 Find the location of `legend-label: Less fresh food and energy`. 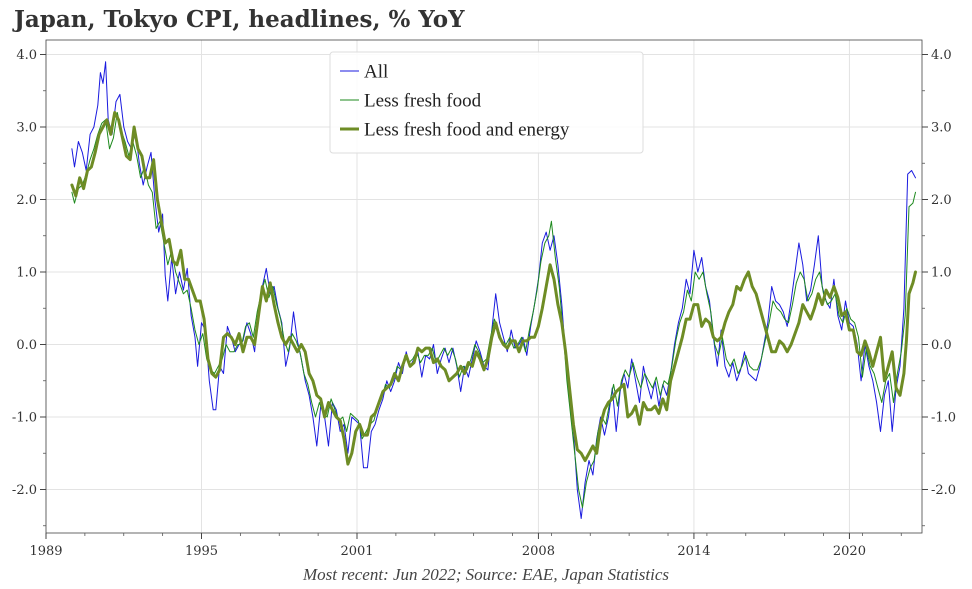

legend-label: Less fresh food and energy is located at coordinates (467, 130).